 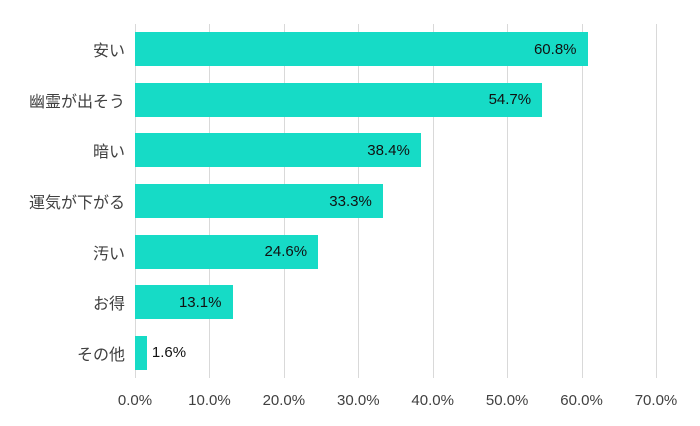 What do you see at coordinates (76, 102) in the screenshot?
I see `category-label: 幽霊が出そう` at bounding box center [76, 102].